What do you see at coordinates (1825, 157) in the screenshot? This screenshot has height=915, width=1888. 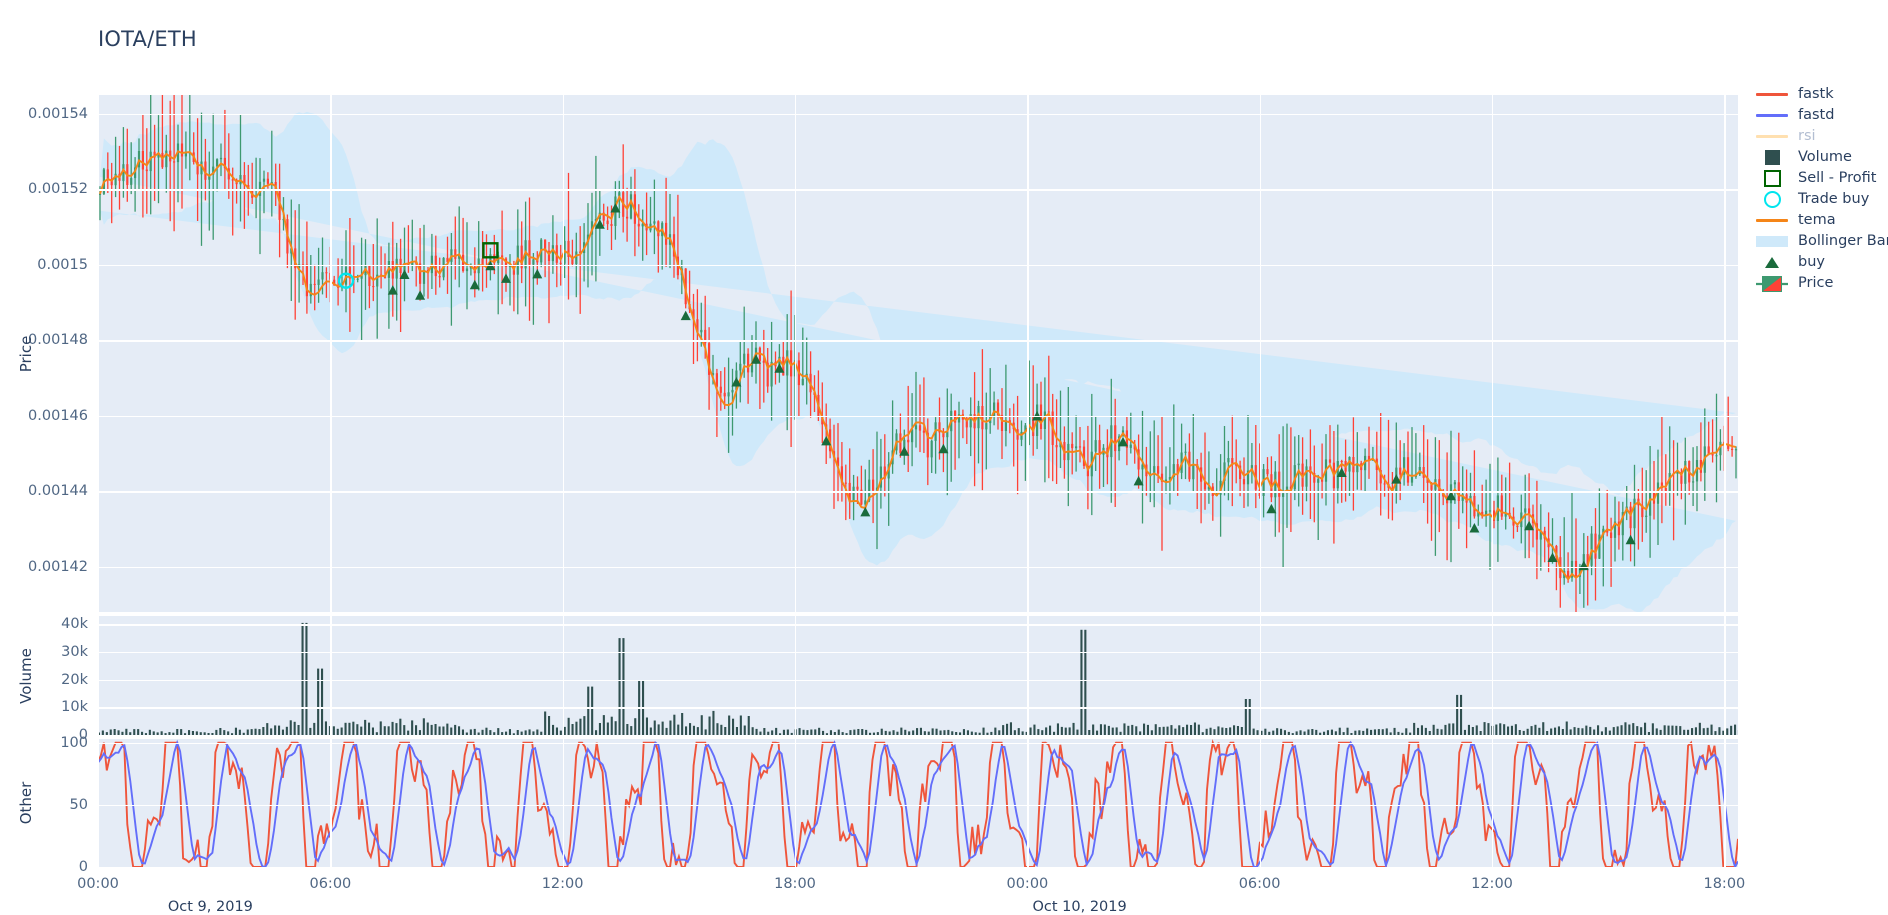 I see `legend-label: Volume` at bounding box center [1825, 157].